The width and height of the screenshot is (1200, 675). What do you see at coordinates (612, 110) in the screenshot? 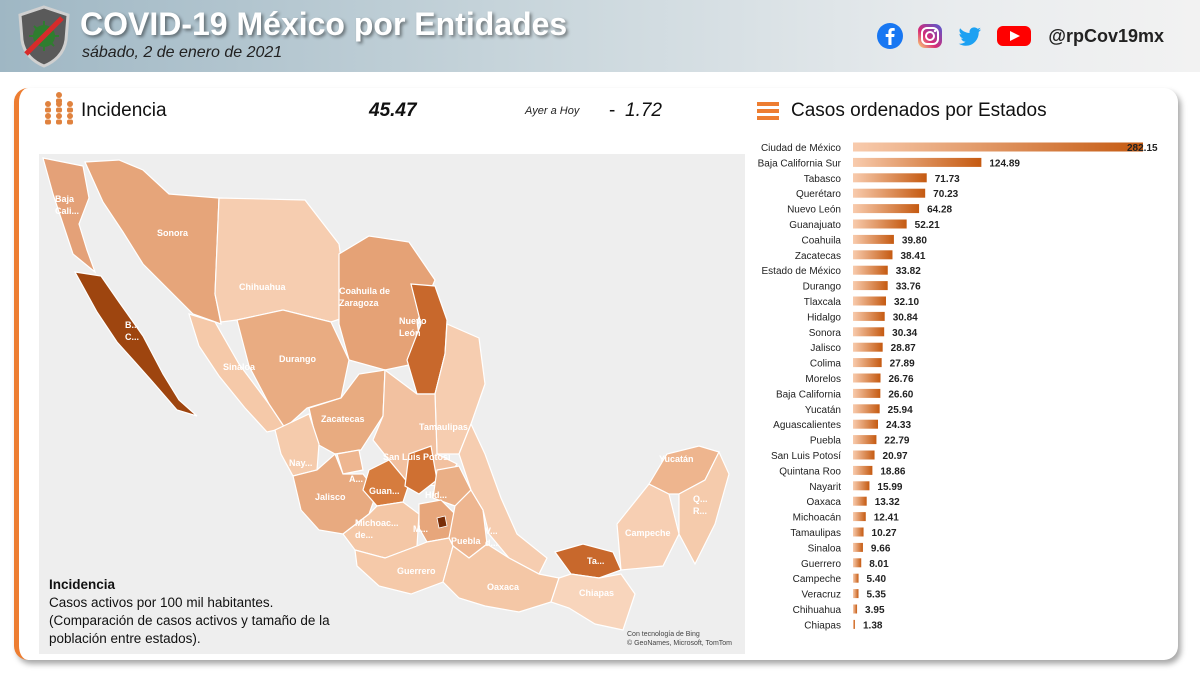
I see `delta-sign: -` at bounding box center [612, 110].